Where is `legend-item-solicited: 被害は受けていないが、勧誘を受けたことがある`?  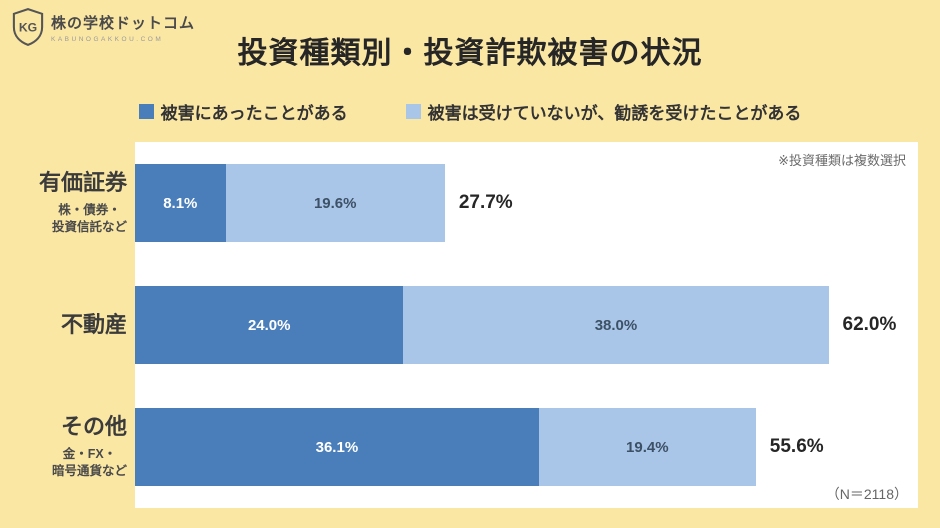 legend-item-solicited: 被害は受けていないが、勧誘を受けたことがある is located at coordinates (603, 111).